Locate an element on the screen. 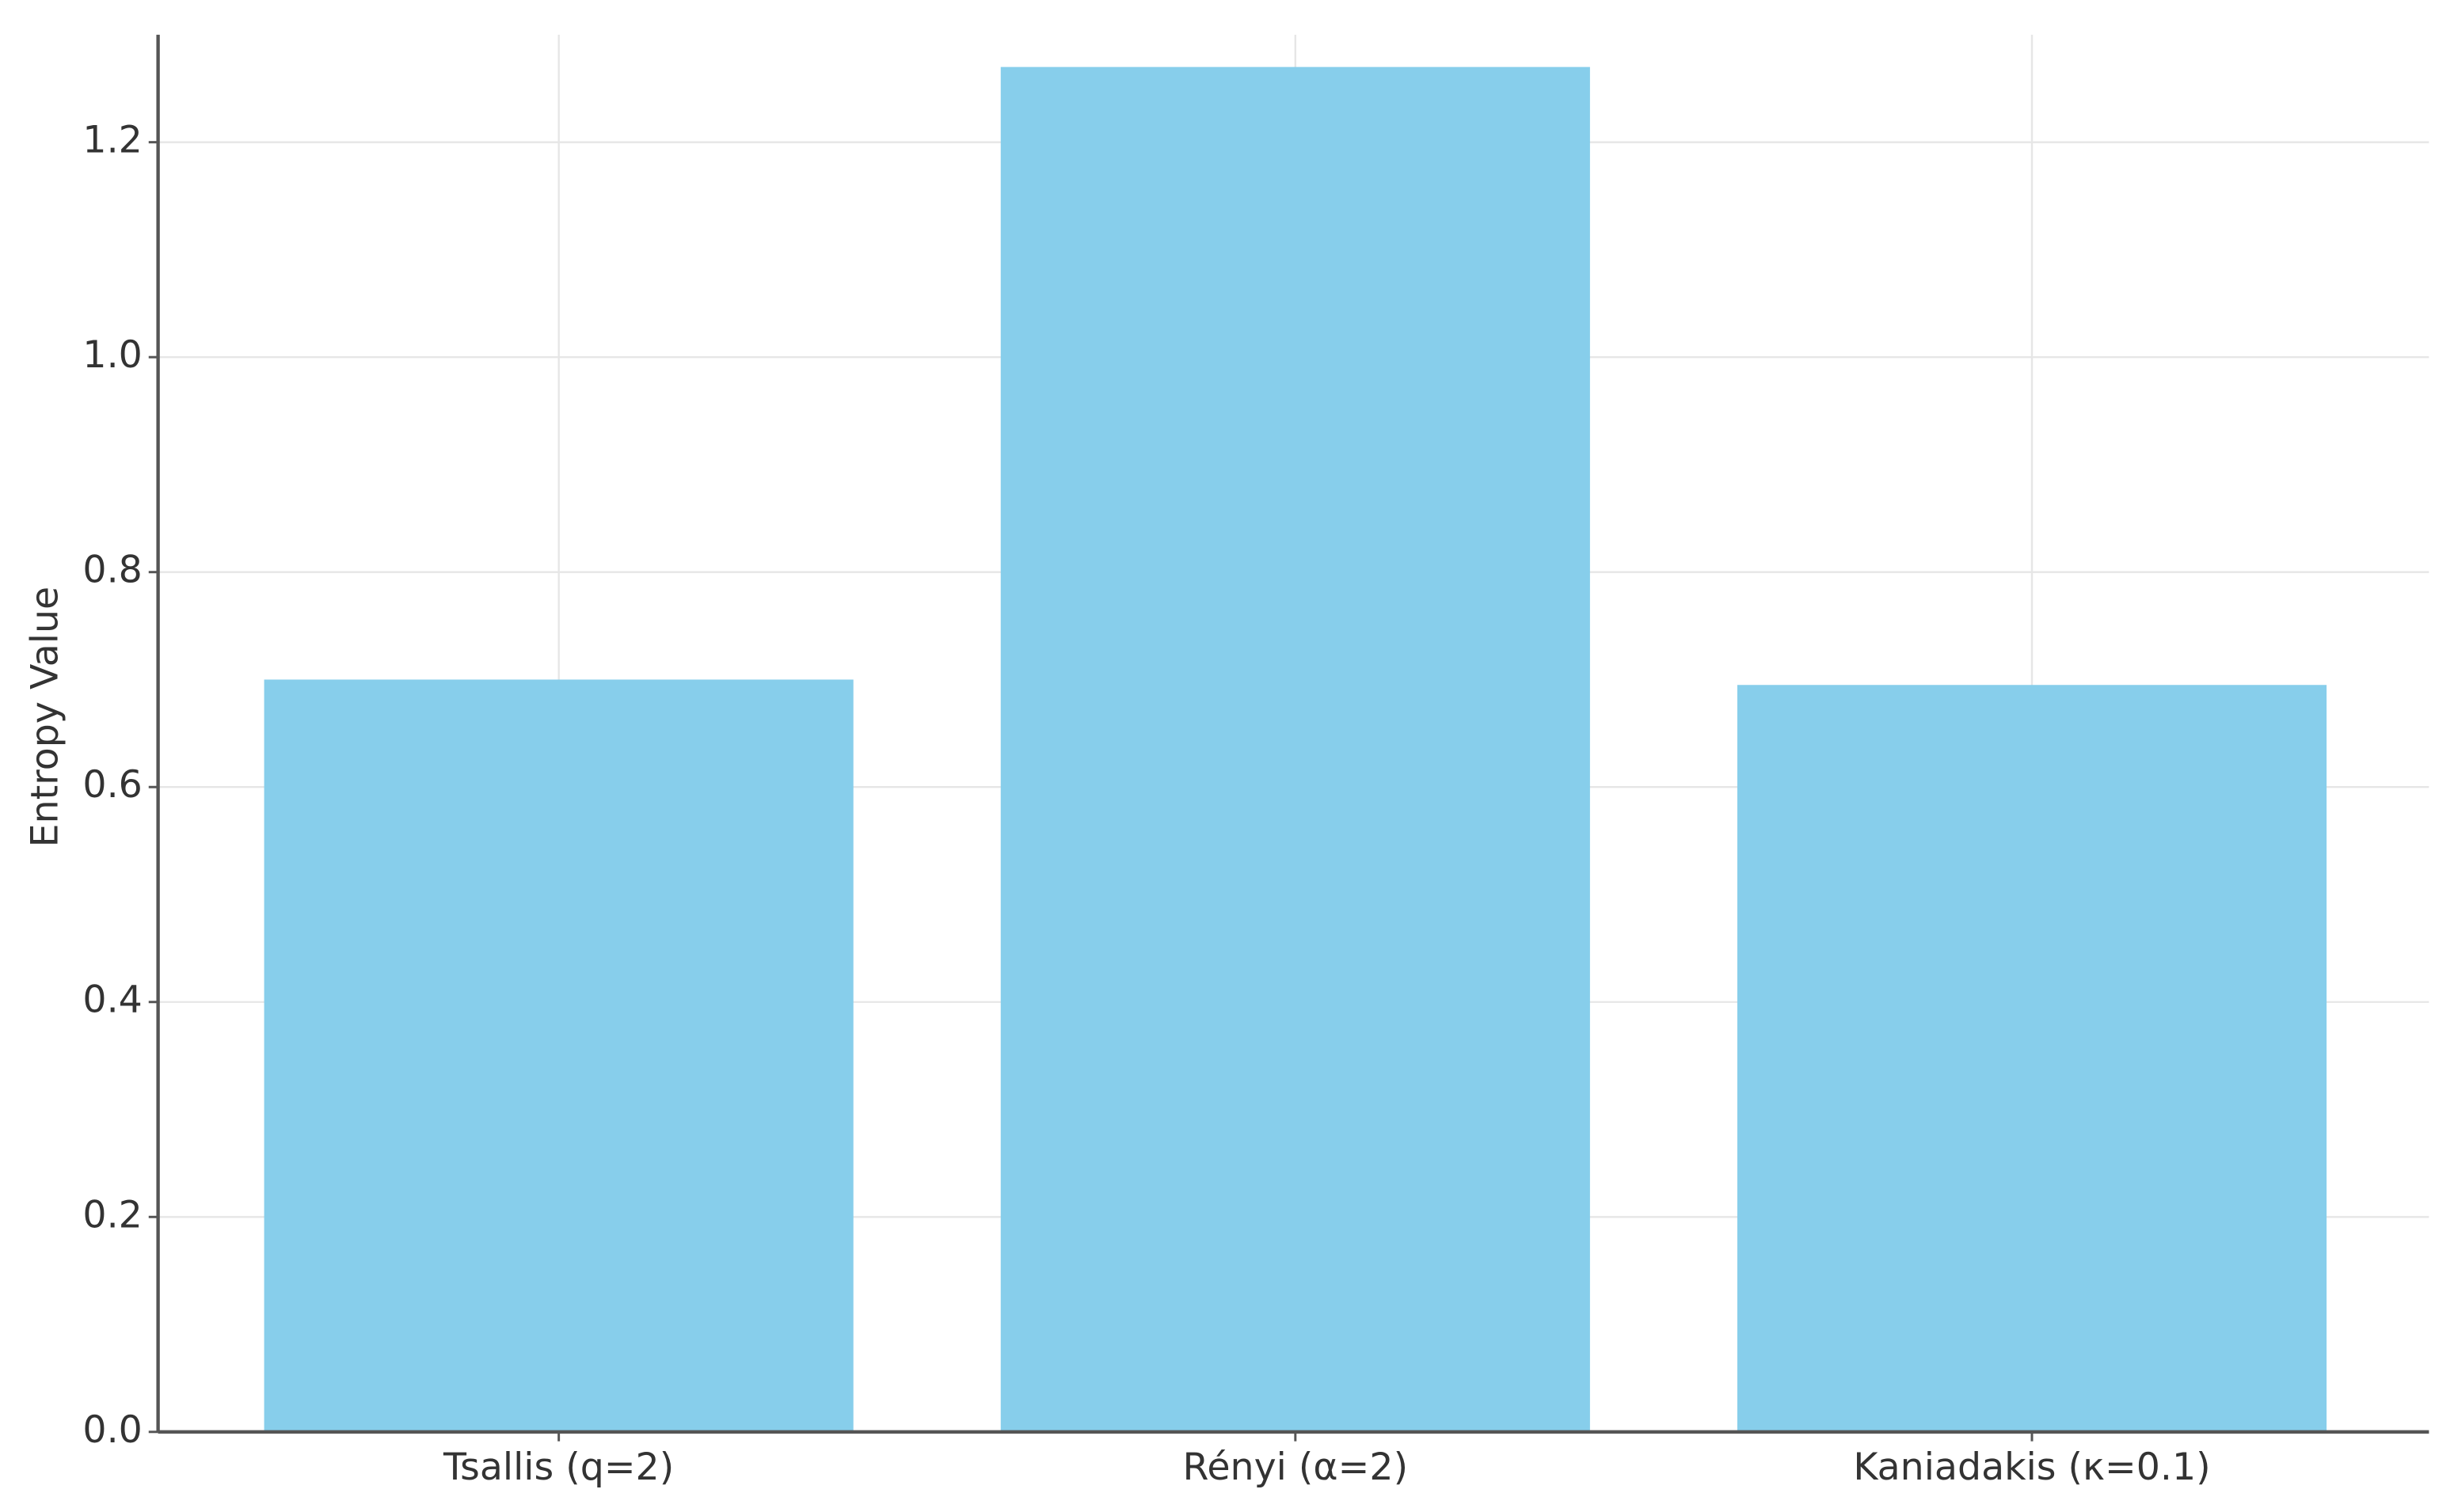  y-axis-label: Entropy Value is located at coordinates (45, 717).